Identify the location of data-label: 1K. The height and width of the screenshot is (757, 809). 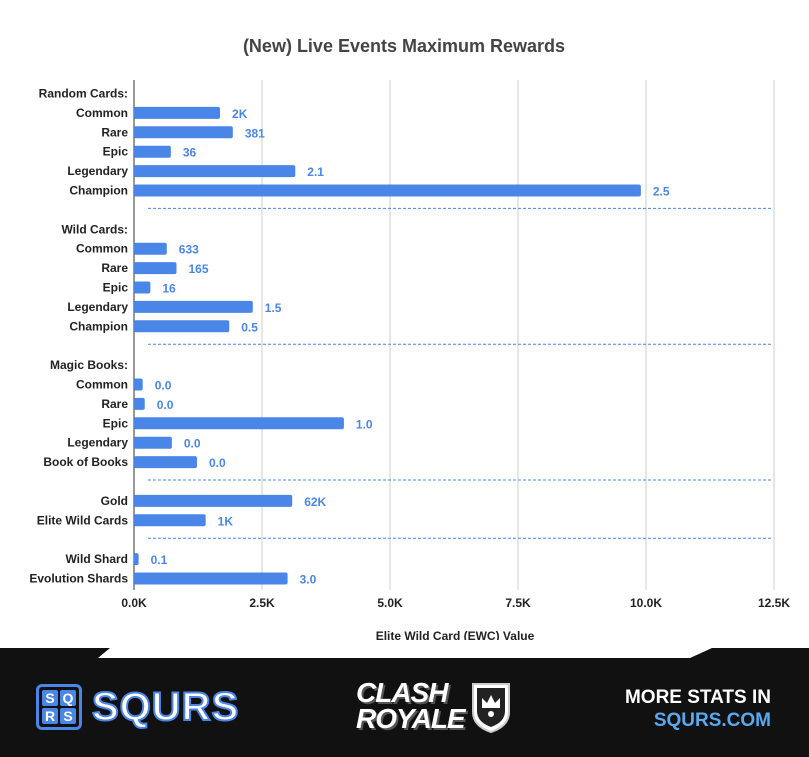
(226, 521).